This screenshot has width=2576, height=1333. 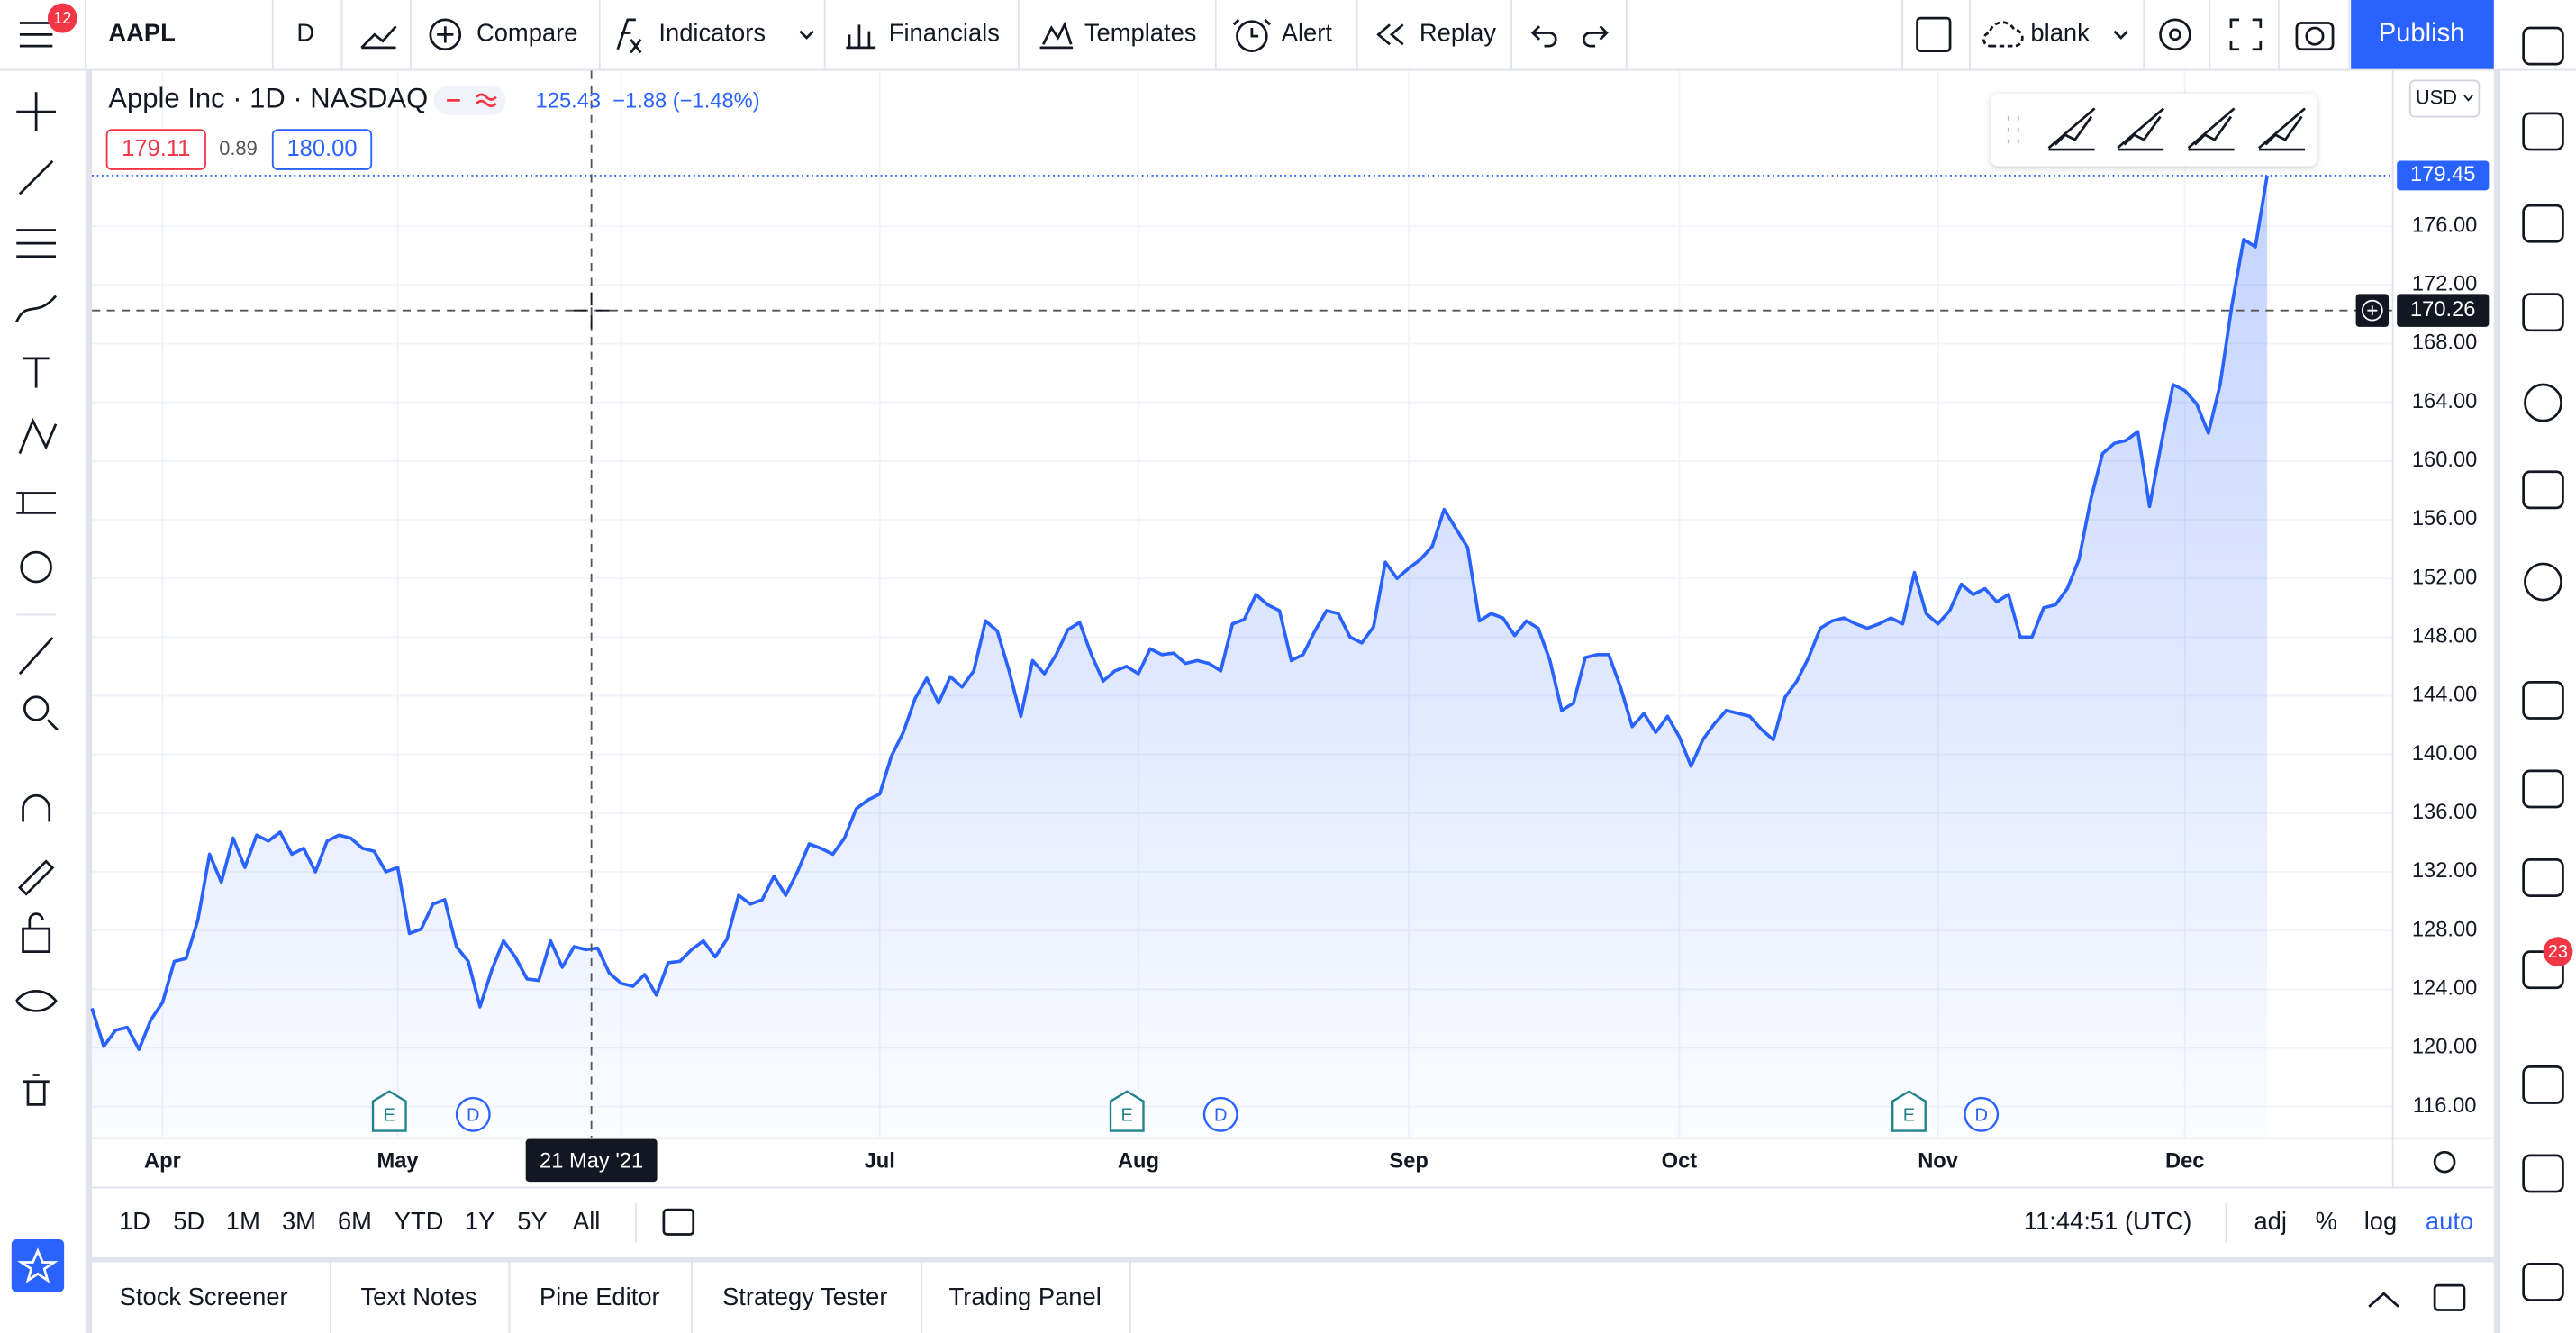 What do you see at coordinates (1025, 1296) in the screenshot?
I see `panel-tab: Trading Panel` at bounding box center [1025, 1296].